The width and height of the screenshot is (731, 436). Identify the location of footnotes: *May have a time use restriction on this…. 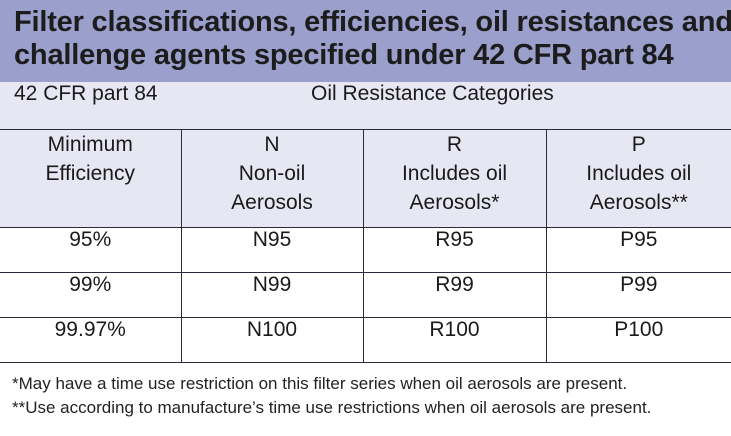
(369, 396).